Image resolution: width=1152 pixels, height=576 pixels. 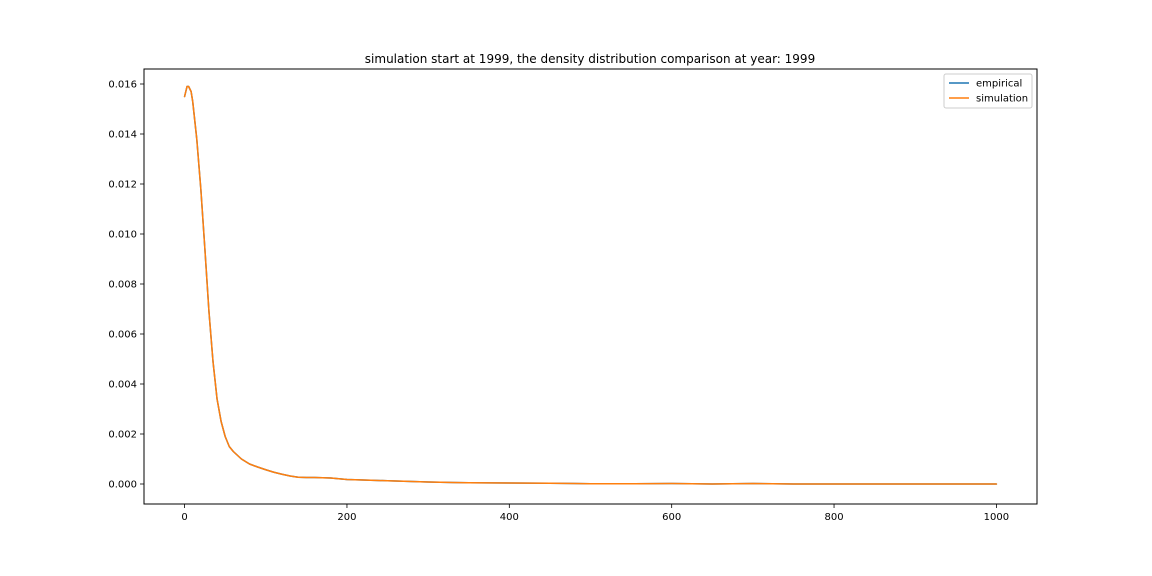 What do you see at coordinates (595, 513) in the screenshot?
I see `x-axis: 0 200 400 600 800 1000` at bounding box center [595, 513].